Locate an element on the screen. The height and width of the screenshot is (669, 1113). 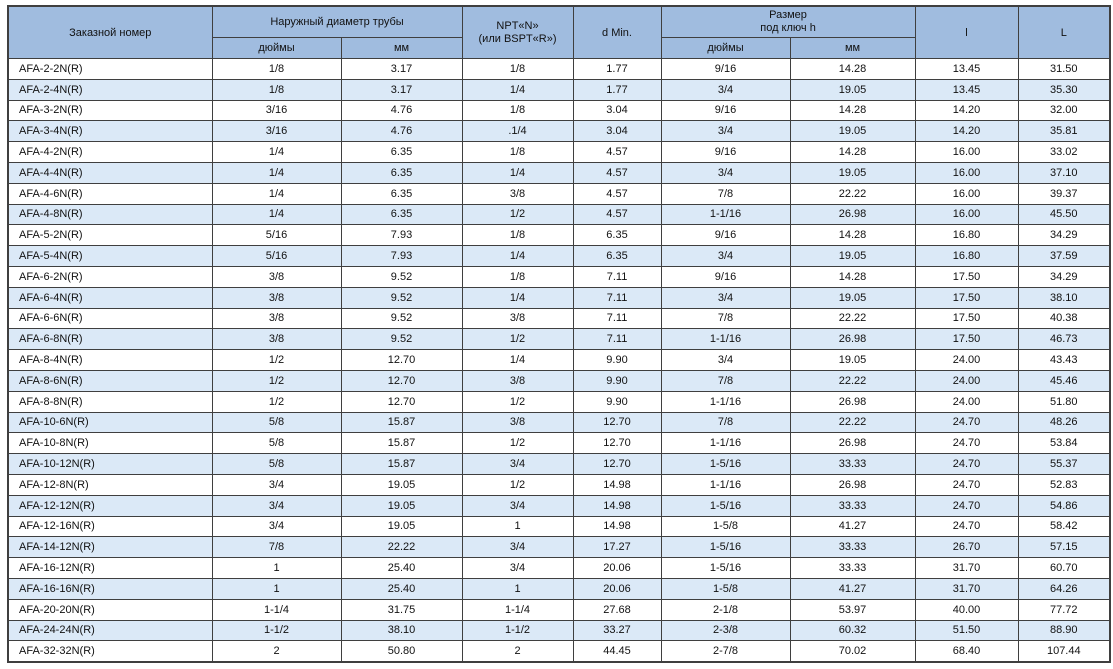
value-cell: 60.32 is located at coordinates (852, 630).